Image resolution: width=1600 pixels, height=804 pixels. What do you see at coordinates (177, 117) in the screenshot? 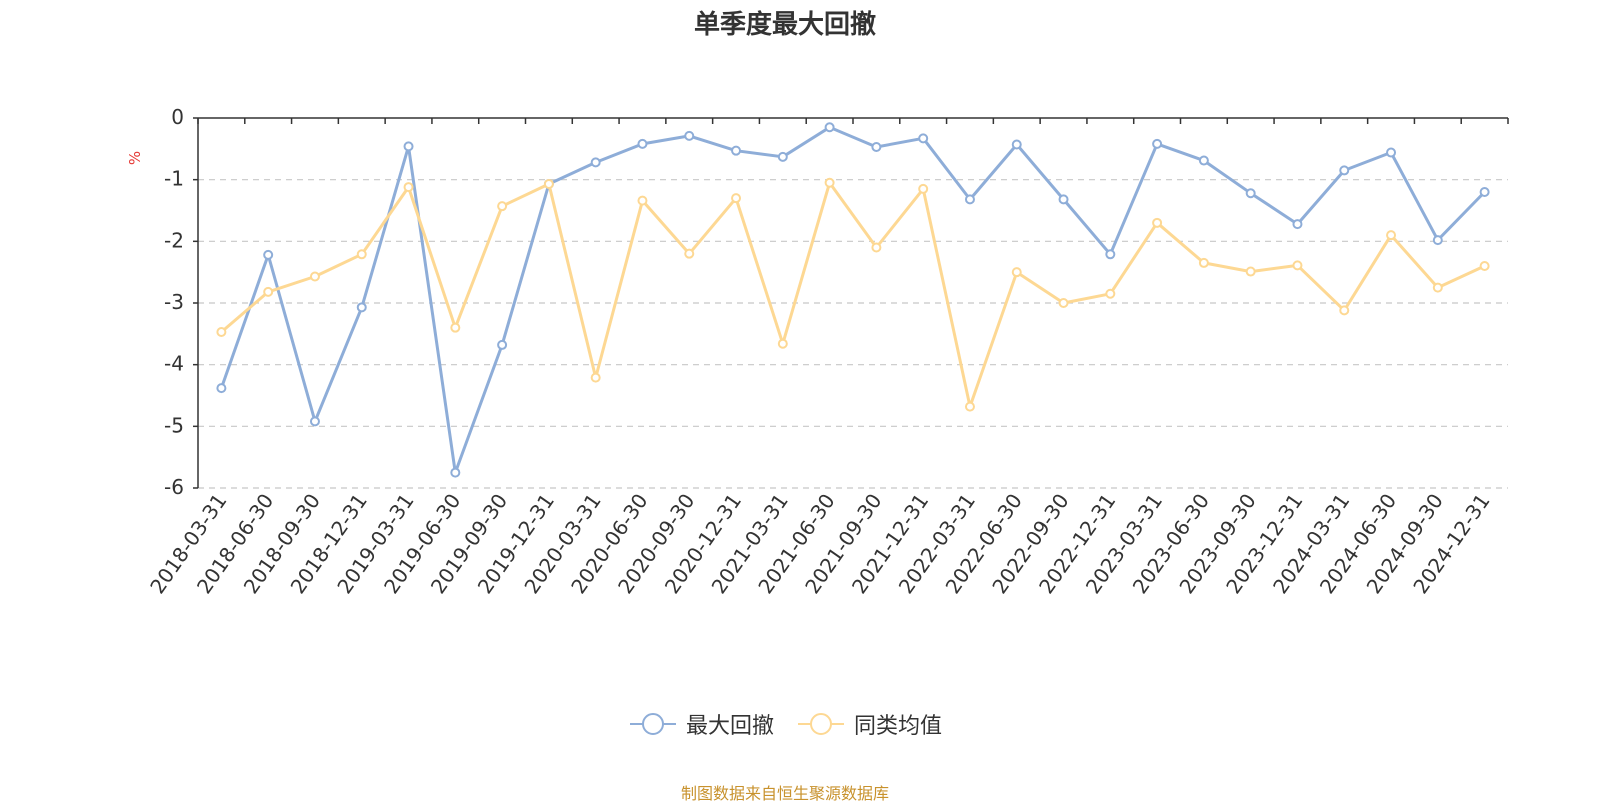
I see `y-tick-label: 0` at bounding box center [177, 117].